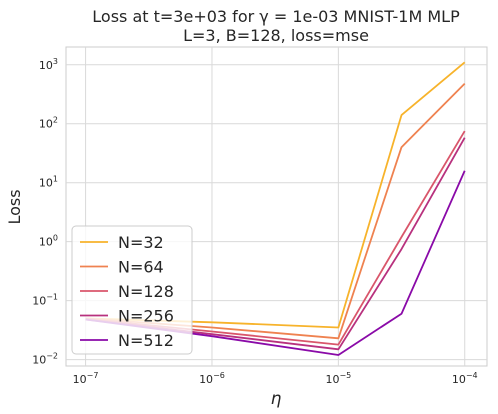 The image size is (498, 414). I want to click on y-tick-label: 10⁰, so click(48, 241).